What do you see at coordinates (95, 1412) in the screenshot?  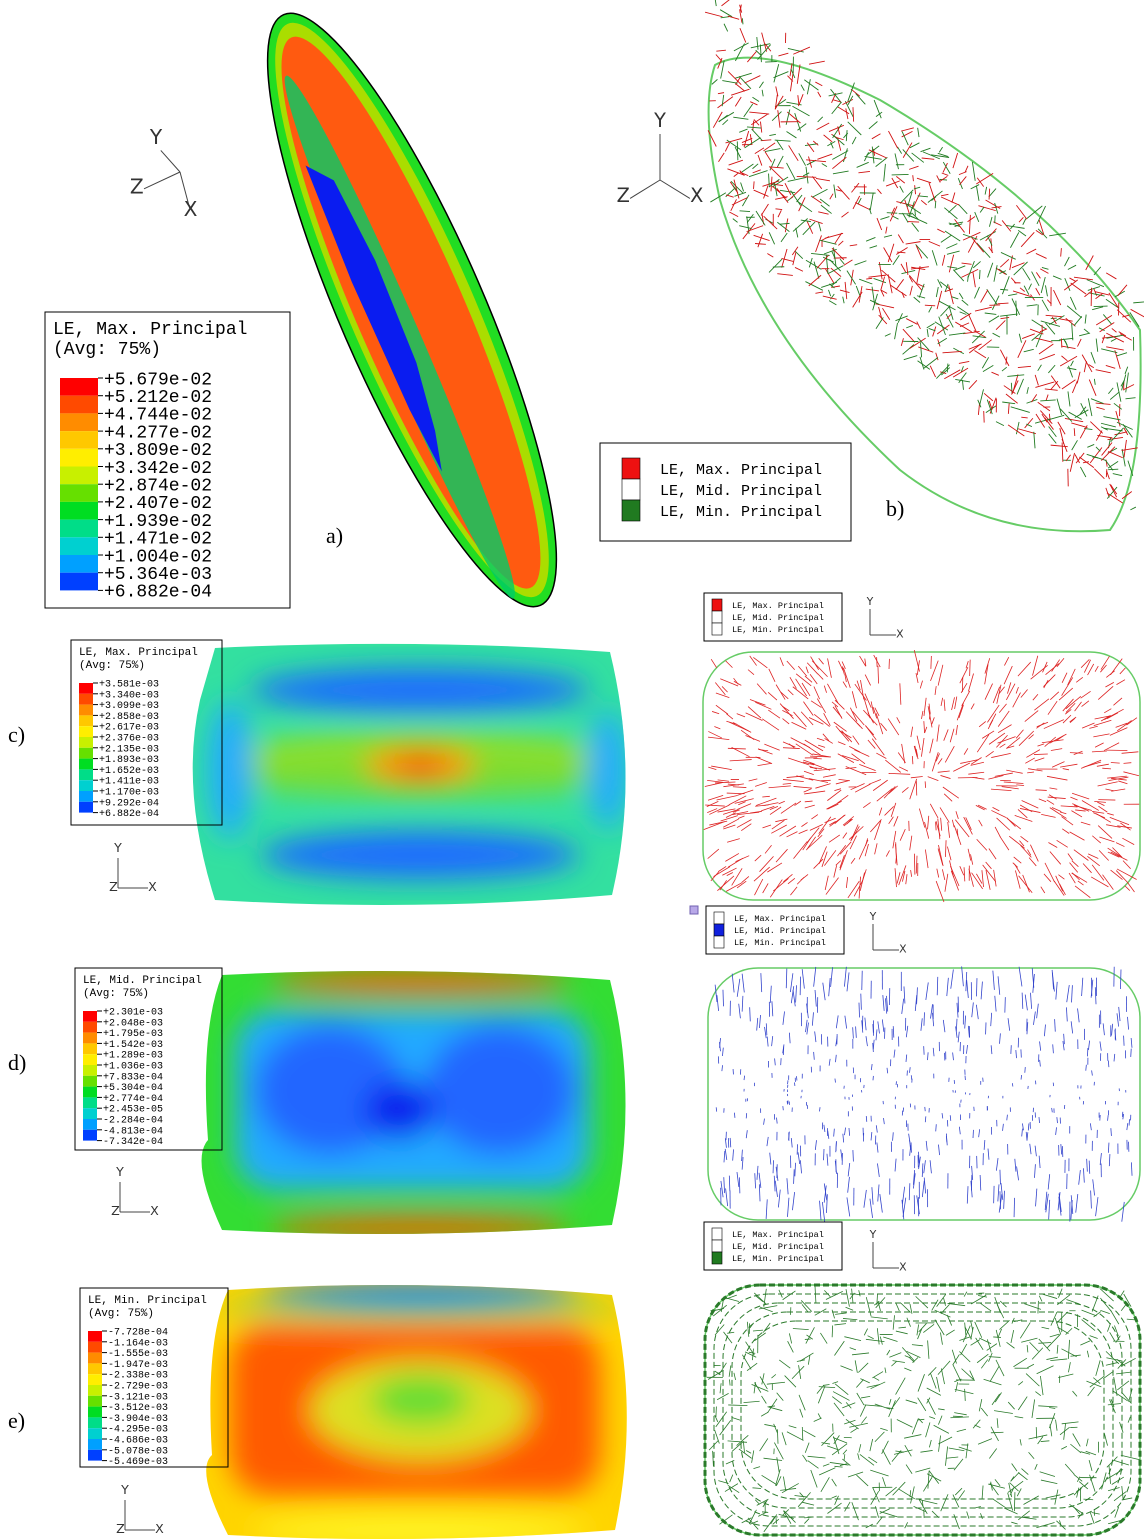 I see `legend-swatch` at bounding box center [95, 1412].